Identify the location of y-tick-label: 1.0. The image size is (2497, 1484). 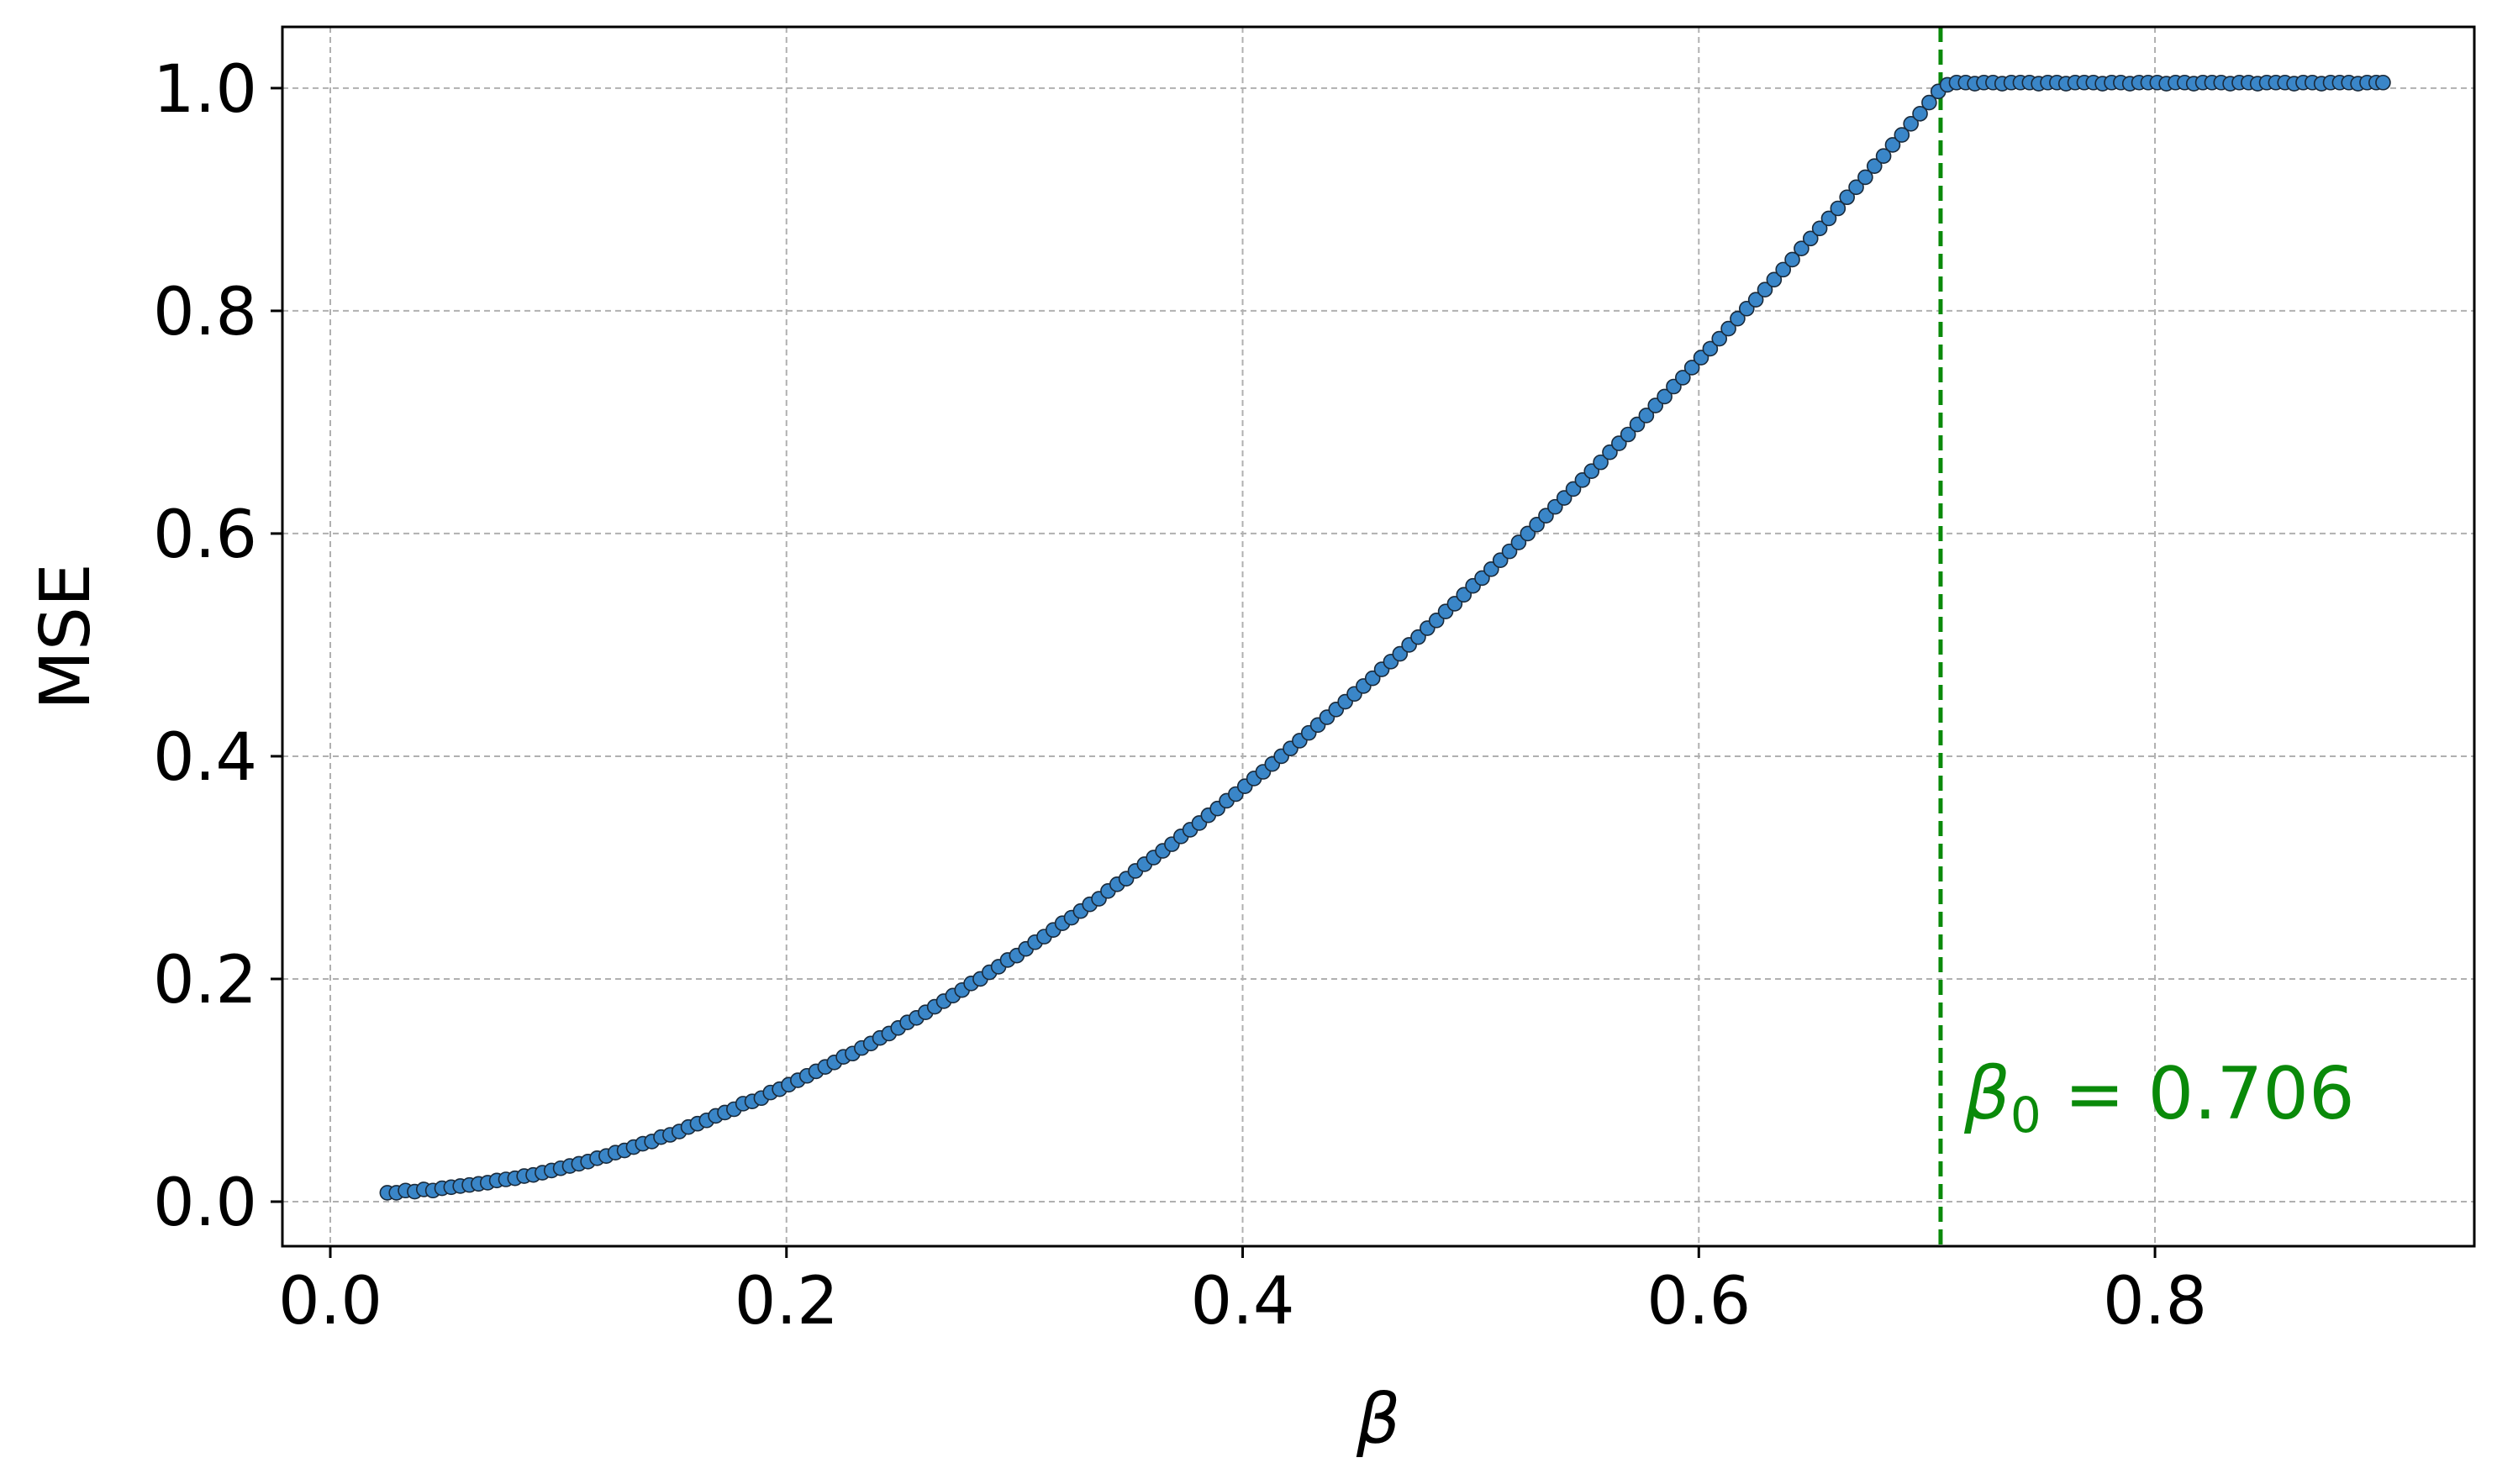
(205, 90).